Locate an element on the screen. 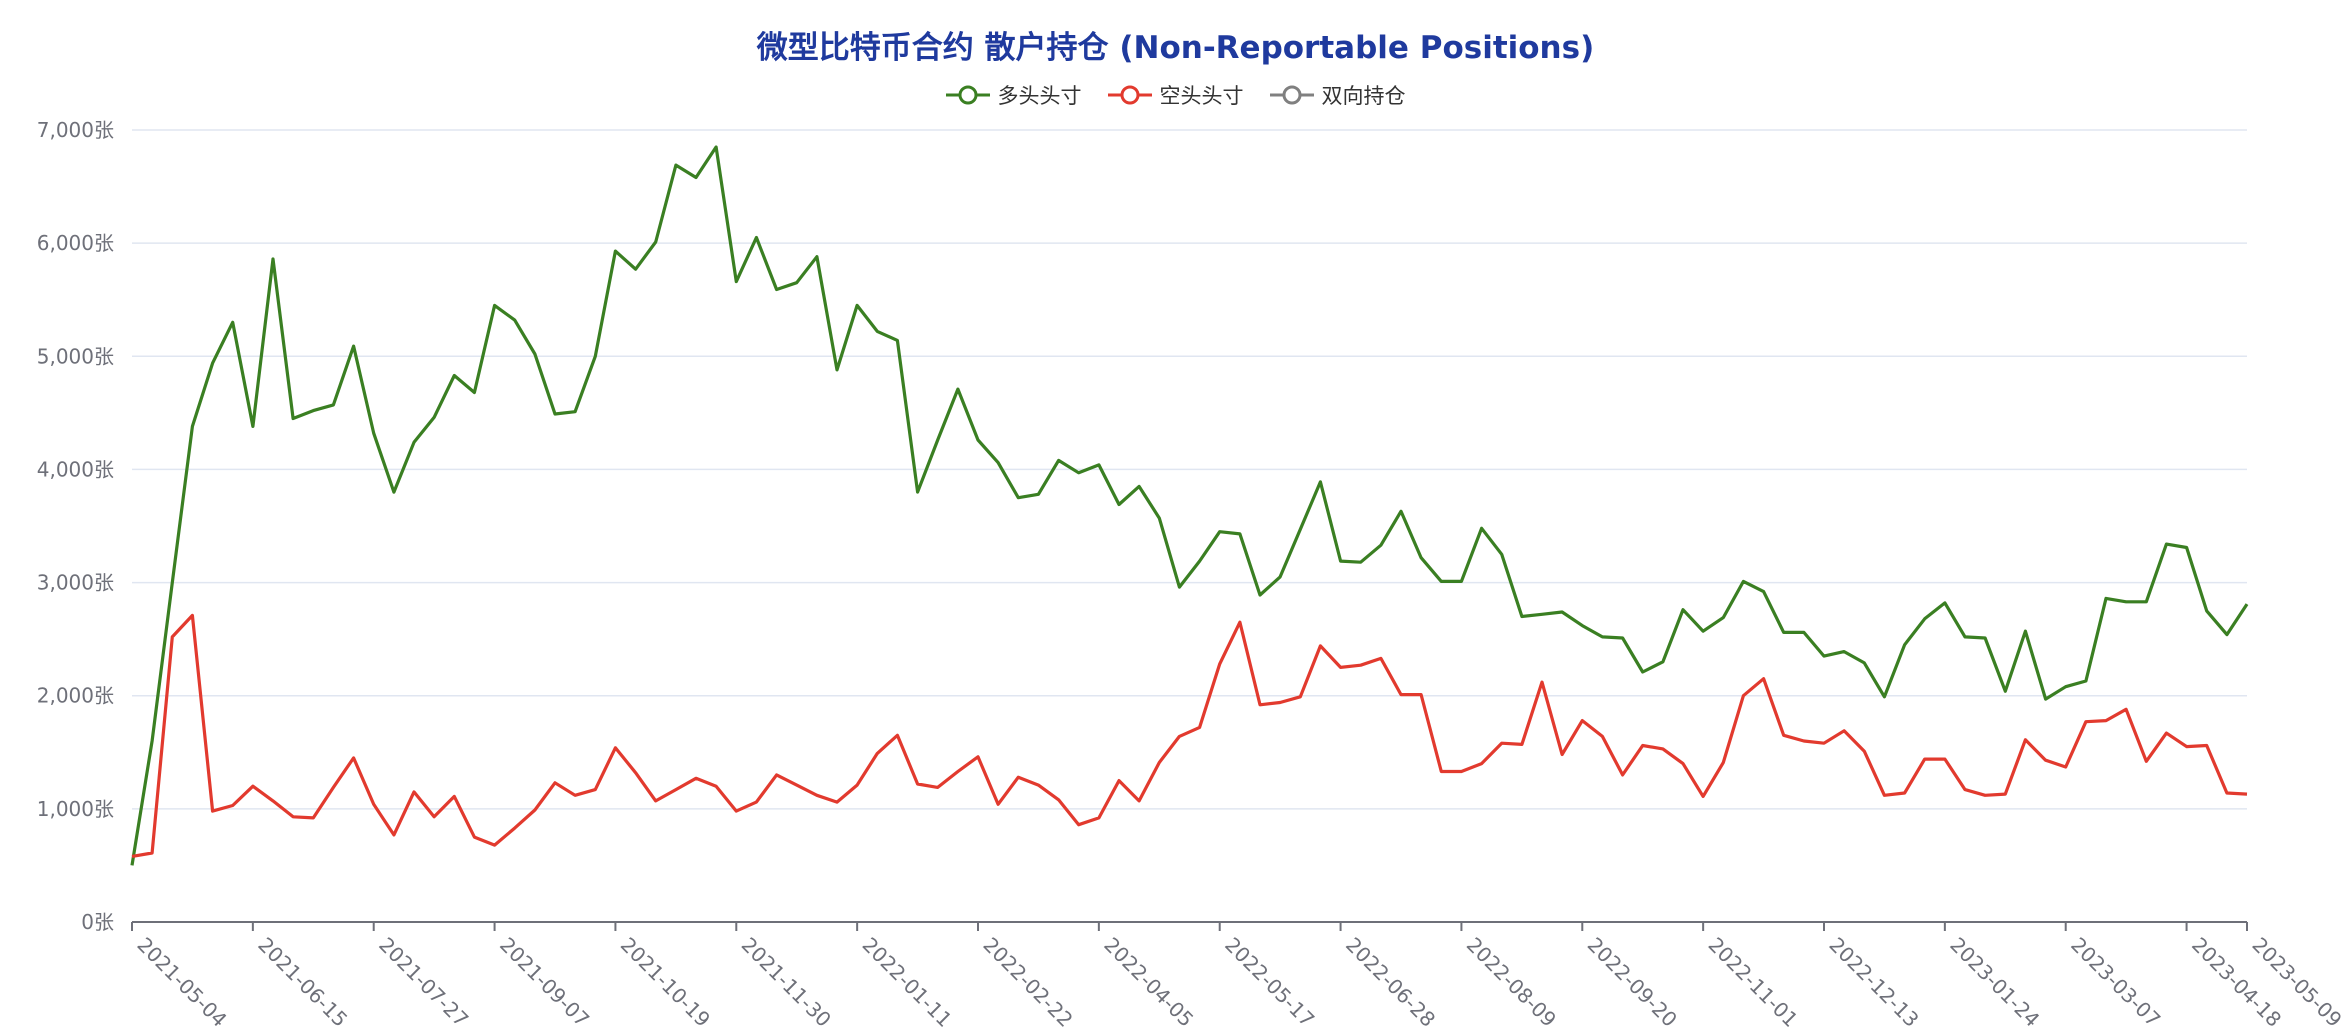 The height and width of the screenshot is (1033, 2351). legend-item-short: 空头头寸 is located at coordinates (1175, 95).